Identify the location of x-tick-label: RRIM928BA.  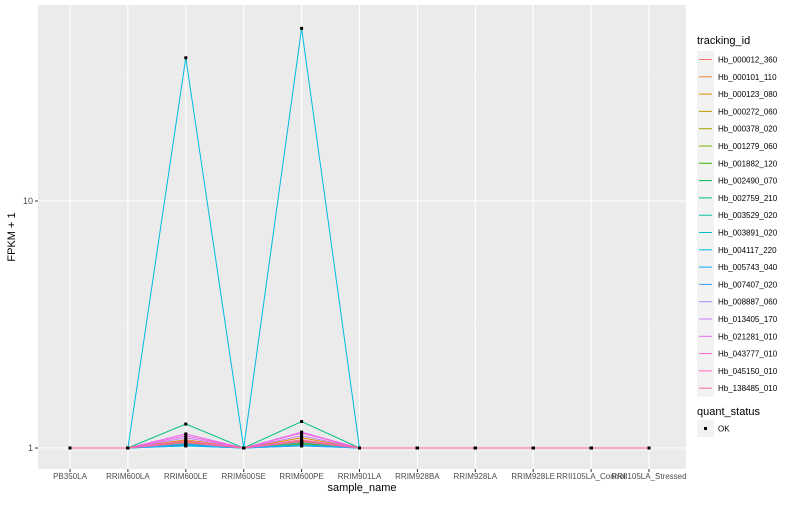
(417, 476).